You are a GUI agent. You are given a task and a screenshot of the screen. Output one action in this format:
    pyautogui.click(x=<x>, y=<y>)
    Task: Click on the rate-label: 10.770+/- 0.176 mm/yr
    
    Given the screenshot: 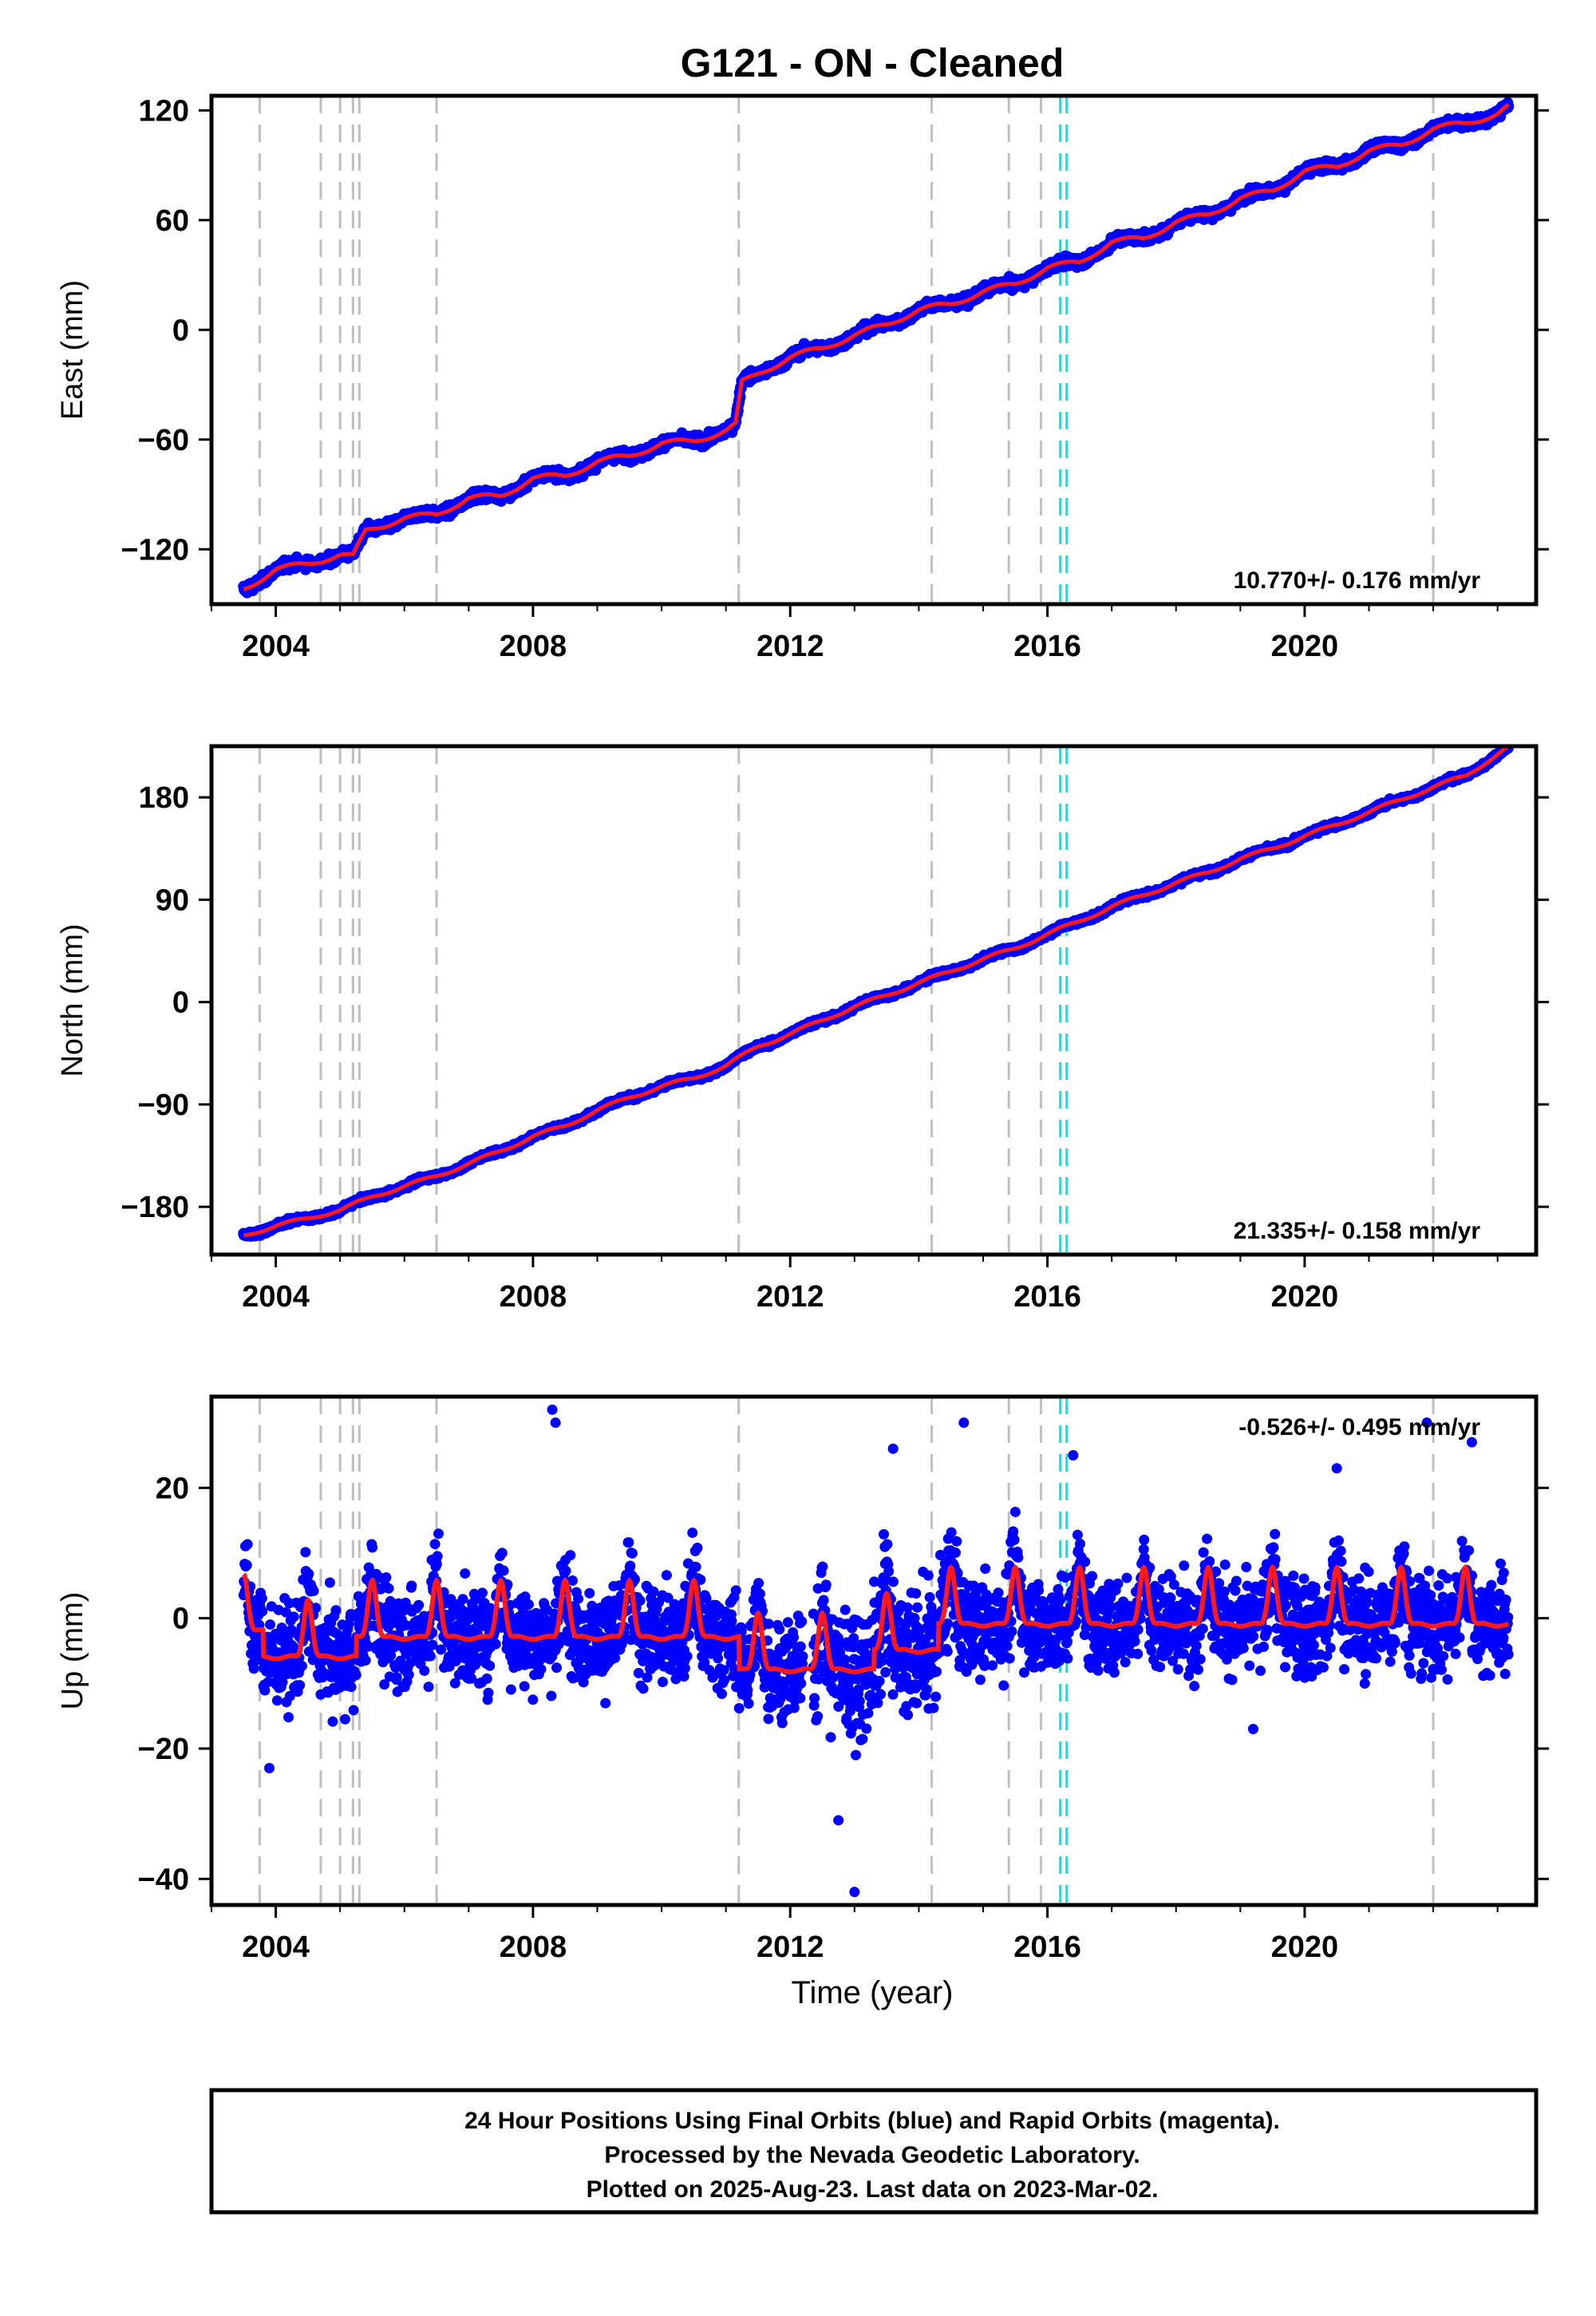 What is the action you would take?
    pyautogui.click(x=1357, y=580)
    